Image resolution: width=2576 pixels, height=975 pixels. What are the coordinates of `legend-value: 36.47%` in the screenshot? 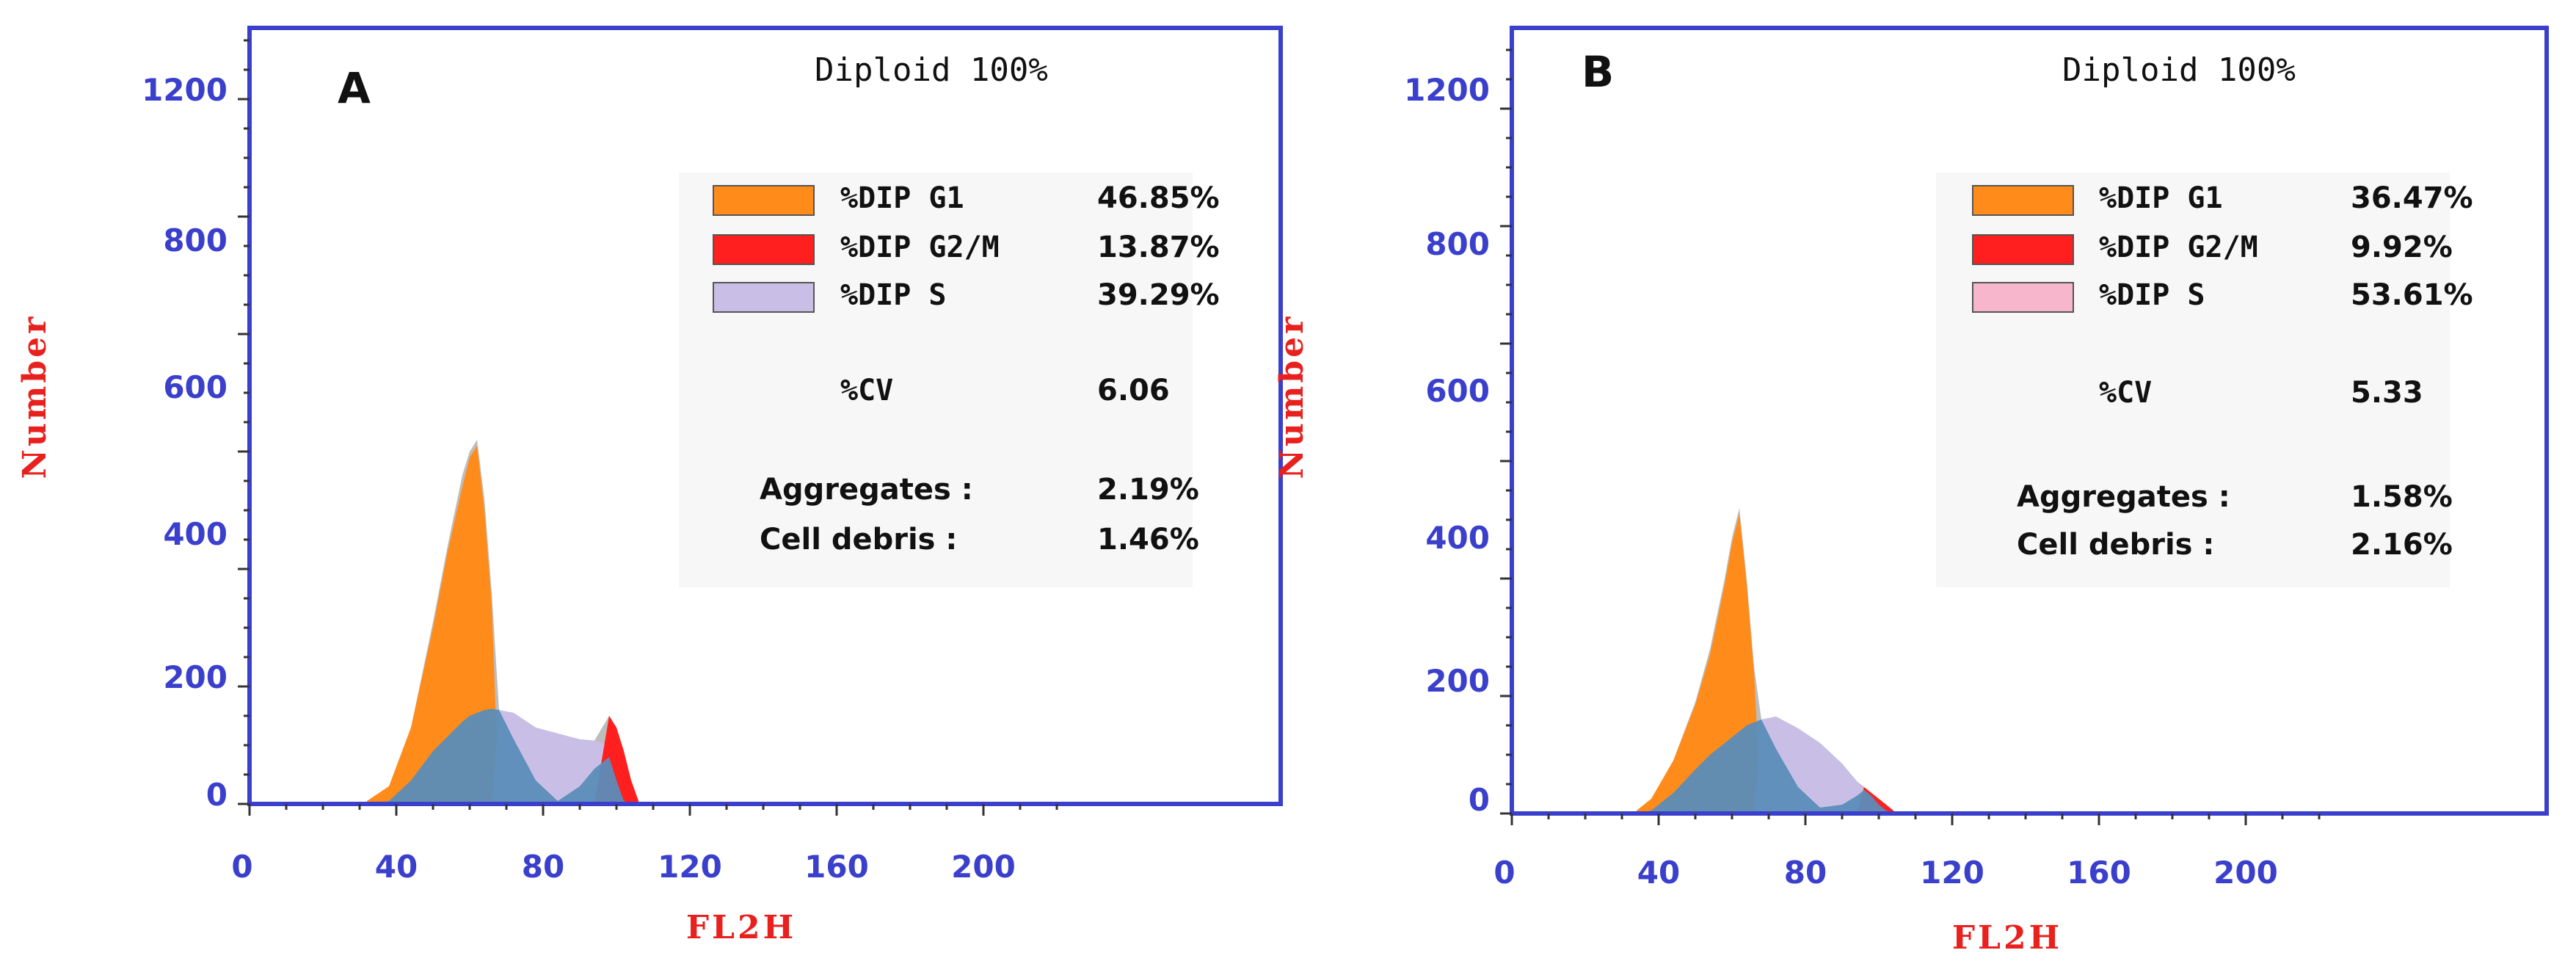 It's located at (2412, 198).